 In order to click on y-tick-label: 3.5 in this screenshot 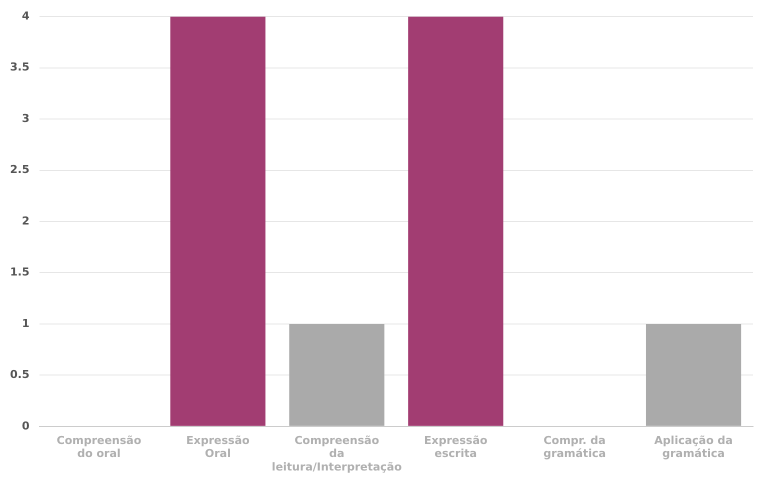, I will do `click(20, 67)`.